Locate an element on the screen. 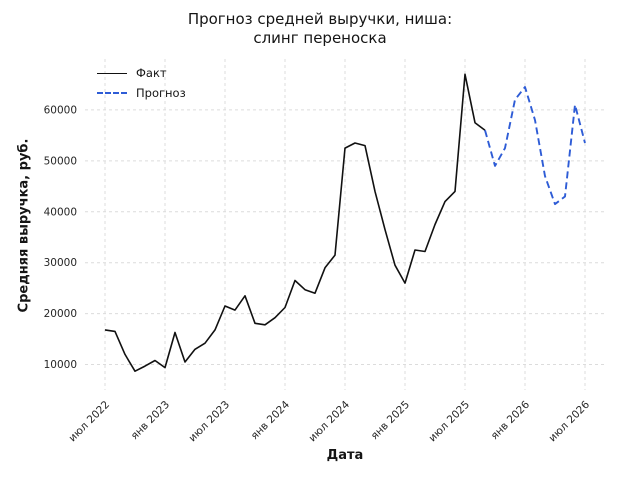  y-axis-label: Средняя выручка, руб. is located at coordinates (24, 225).